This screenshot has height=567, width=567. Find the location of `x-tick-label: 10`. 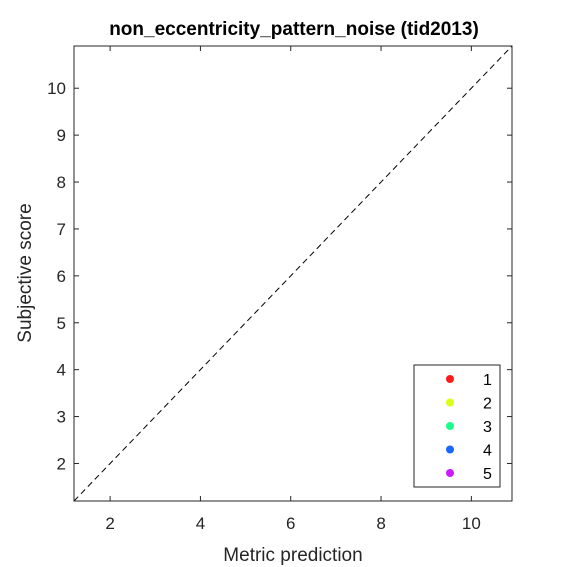

x-tick-label: 10 is located at coordinates (471, 523).